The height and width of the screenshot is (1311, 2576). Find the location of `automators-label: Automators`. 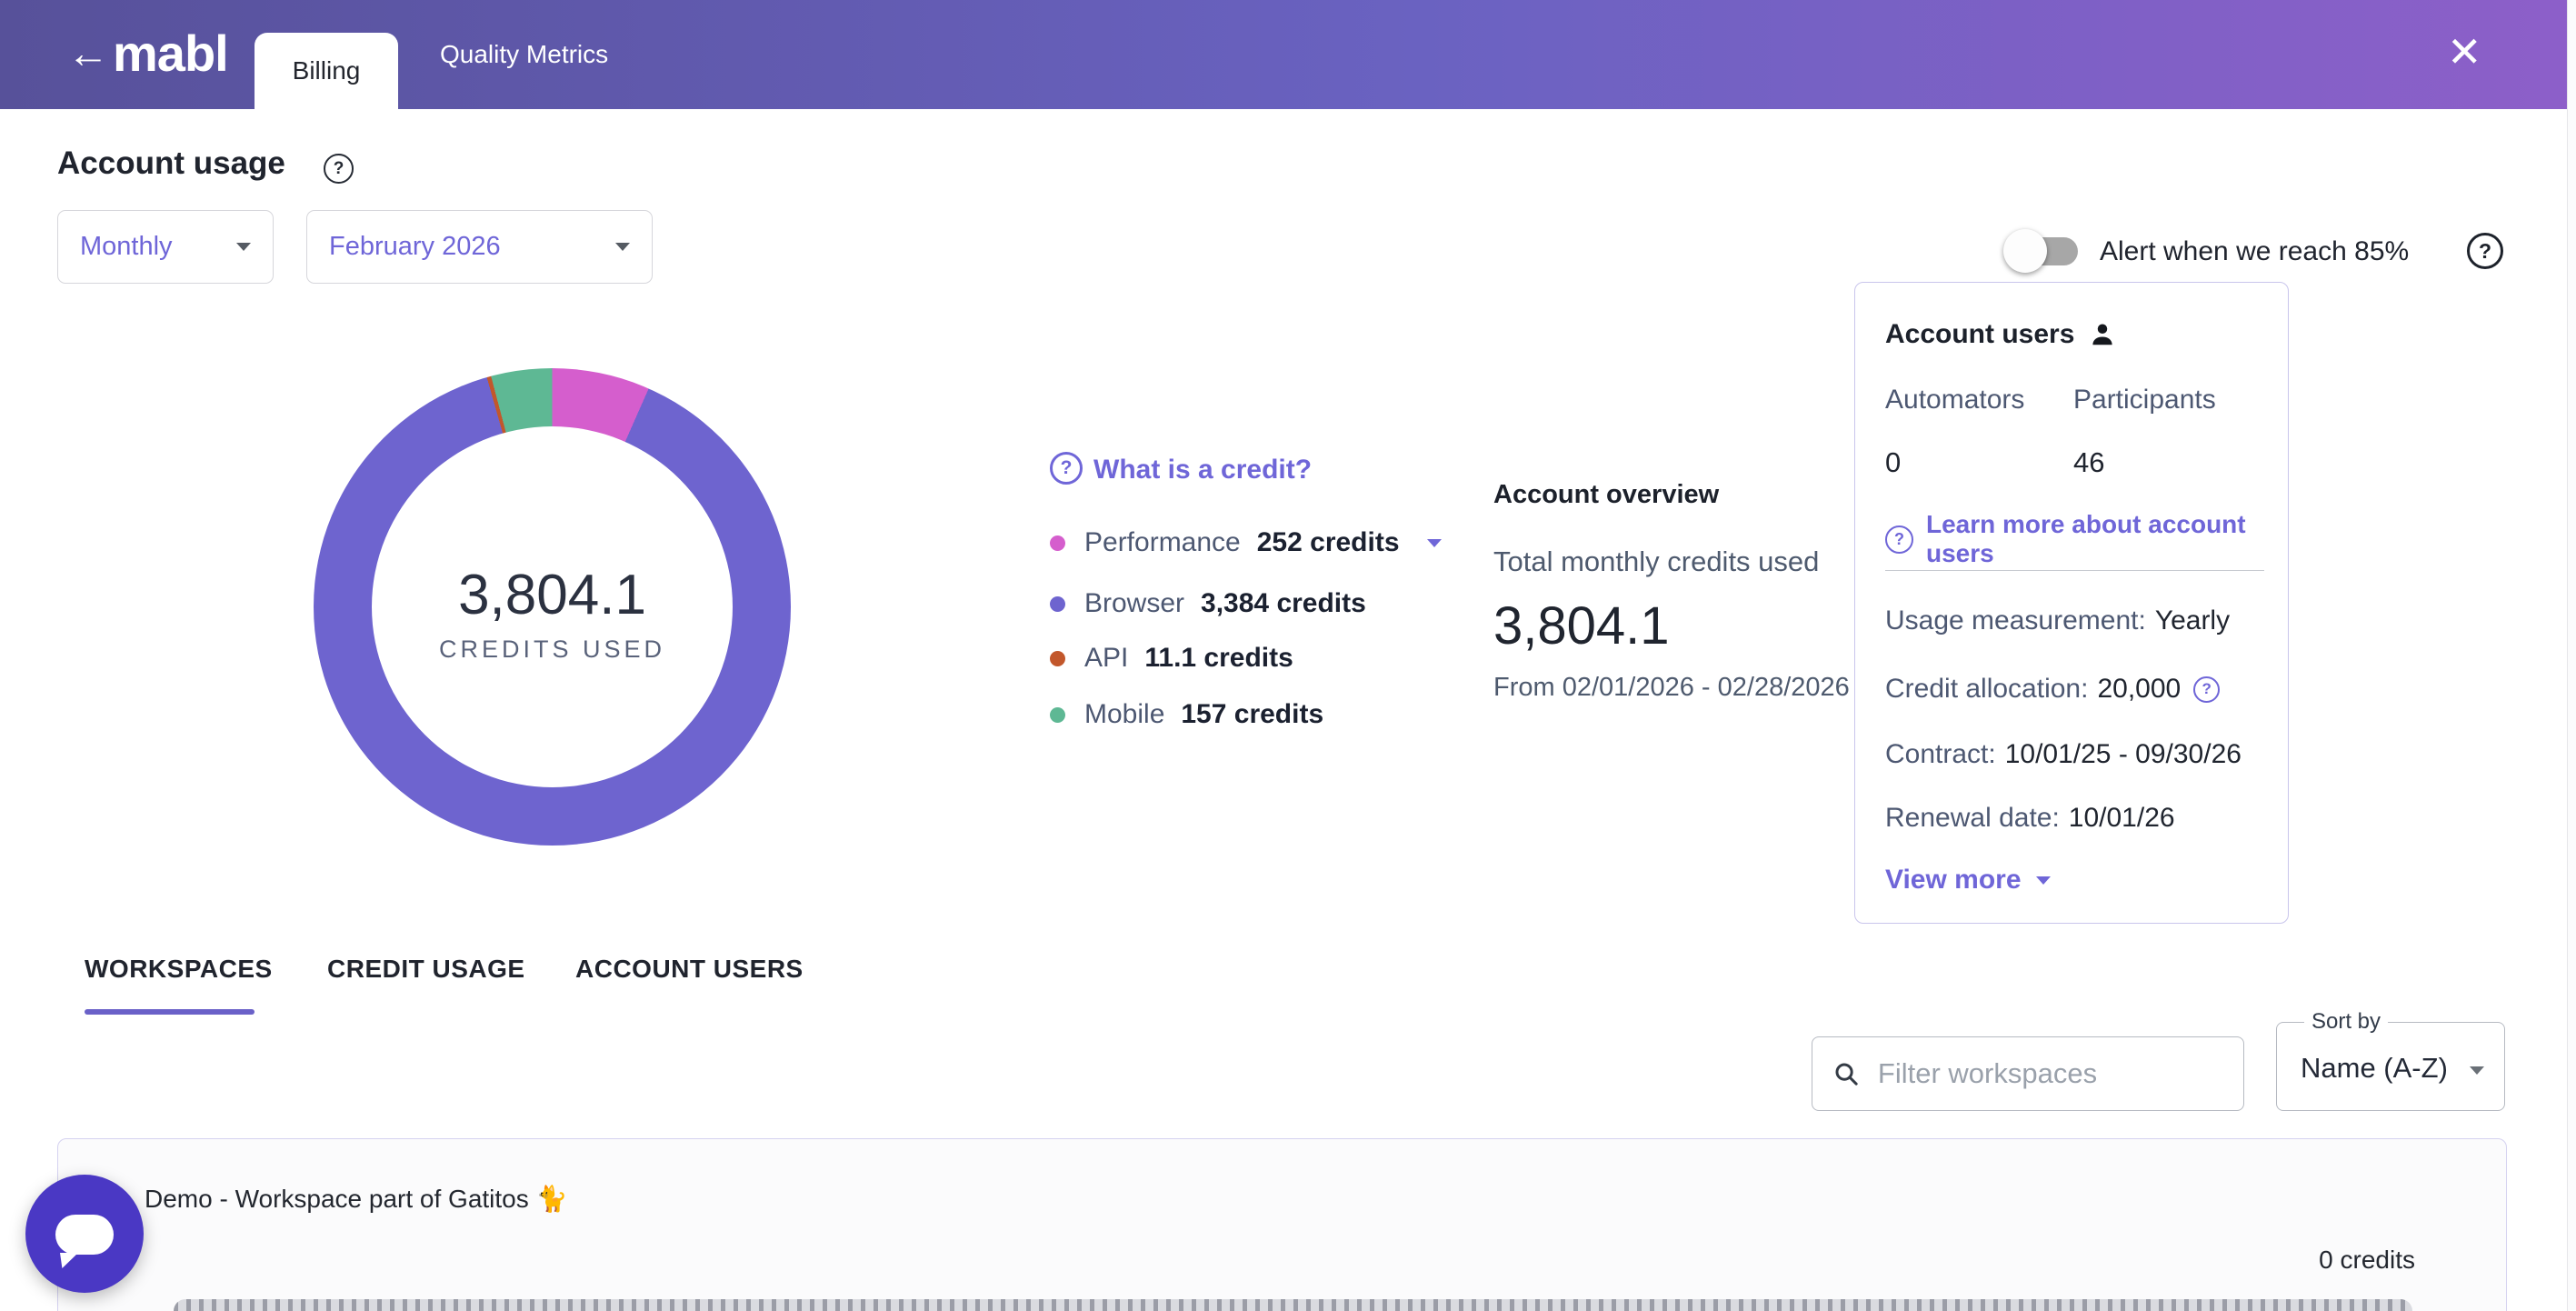

automators-label: Automators is located at coordinates (1955, 400).